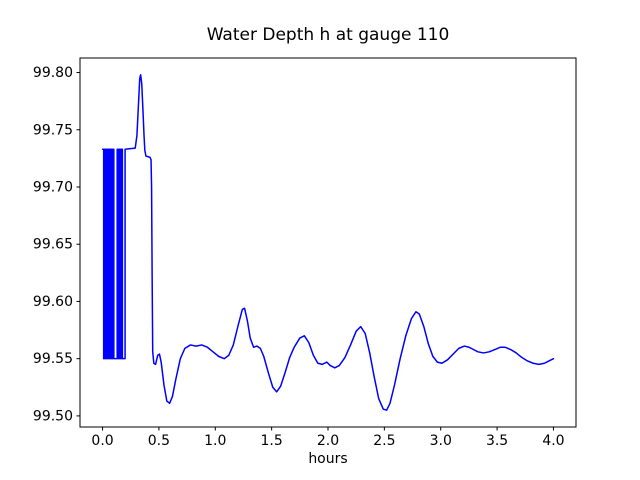 The image size is (640, 480). I want to click on y-tick-label: 99.60, so click(53, 302).